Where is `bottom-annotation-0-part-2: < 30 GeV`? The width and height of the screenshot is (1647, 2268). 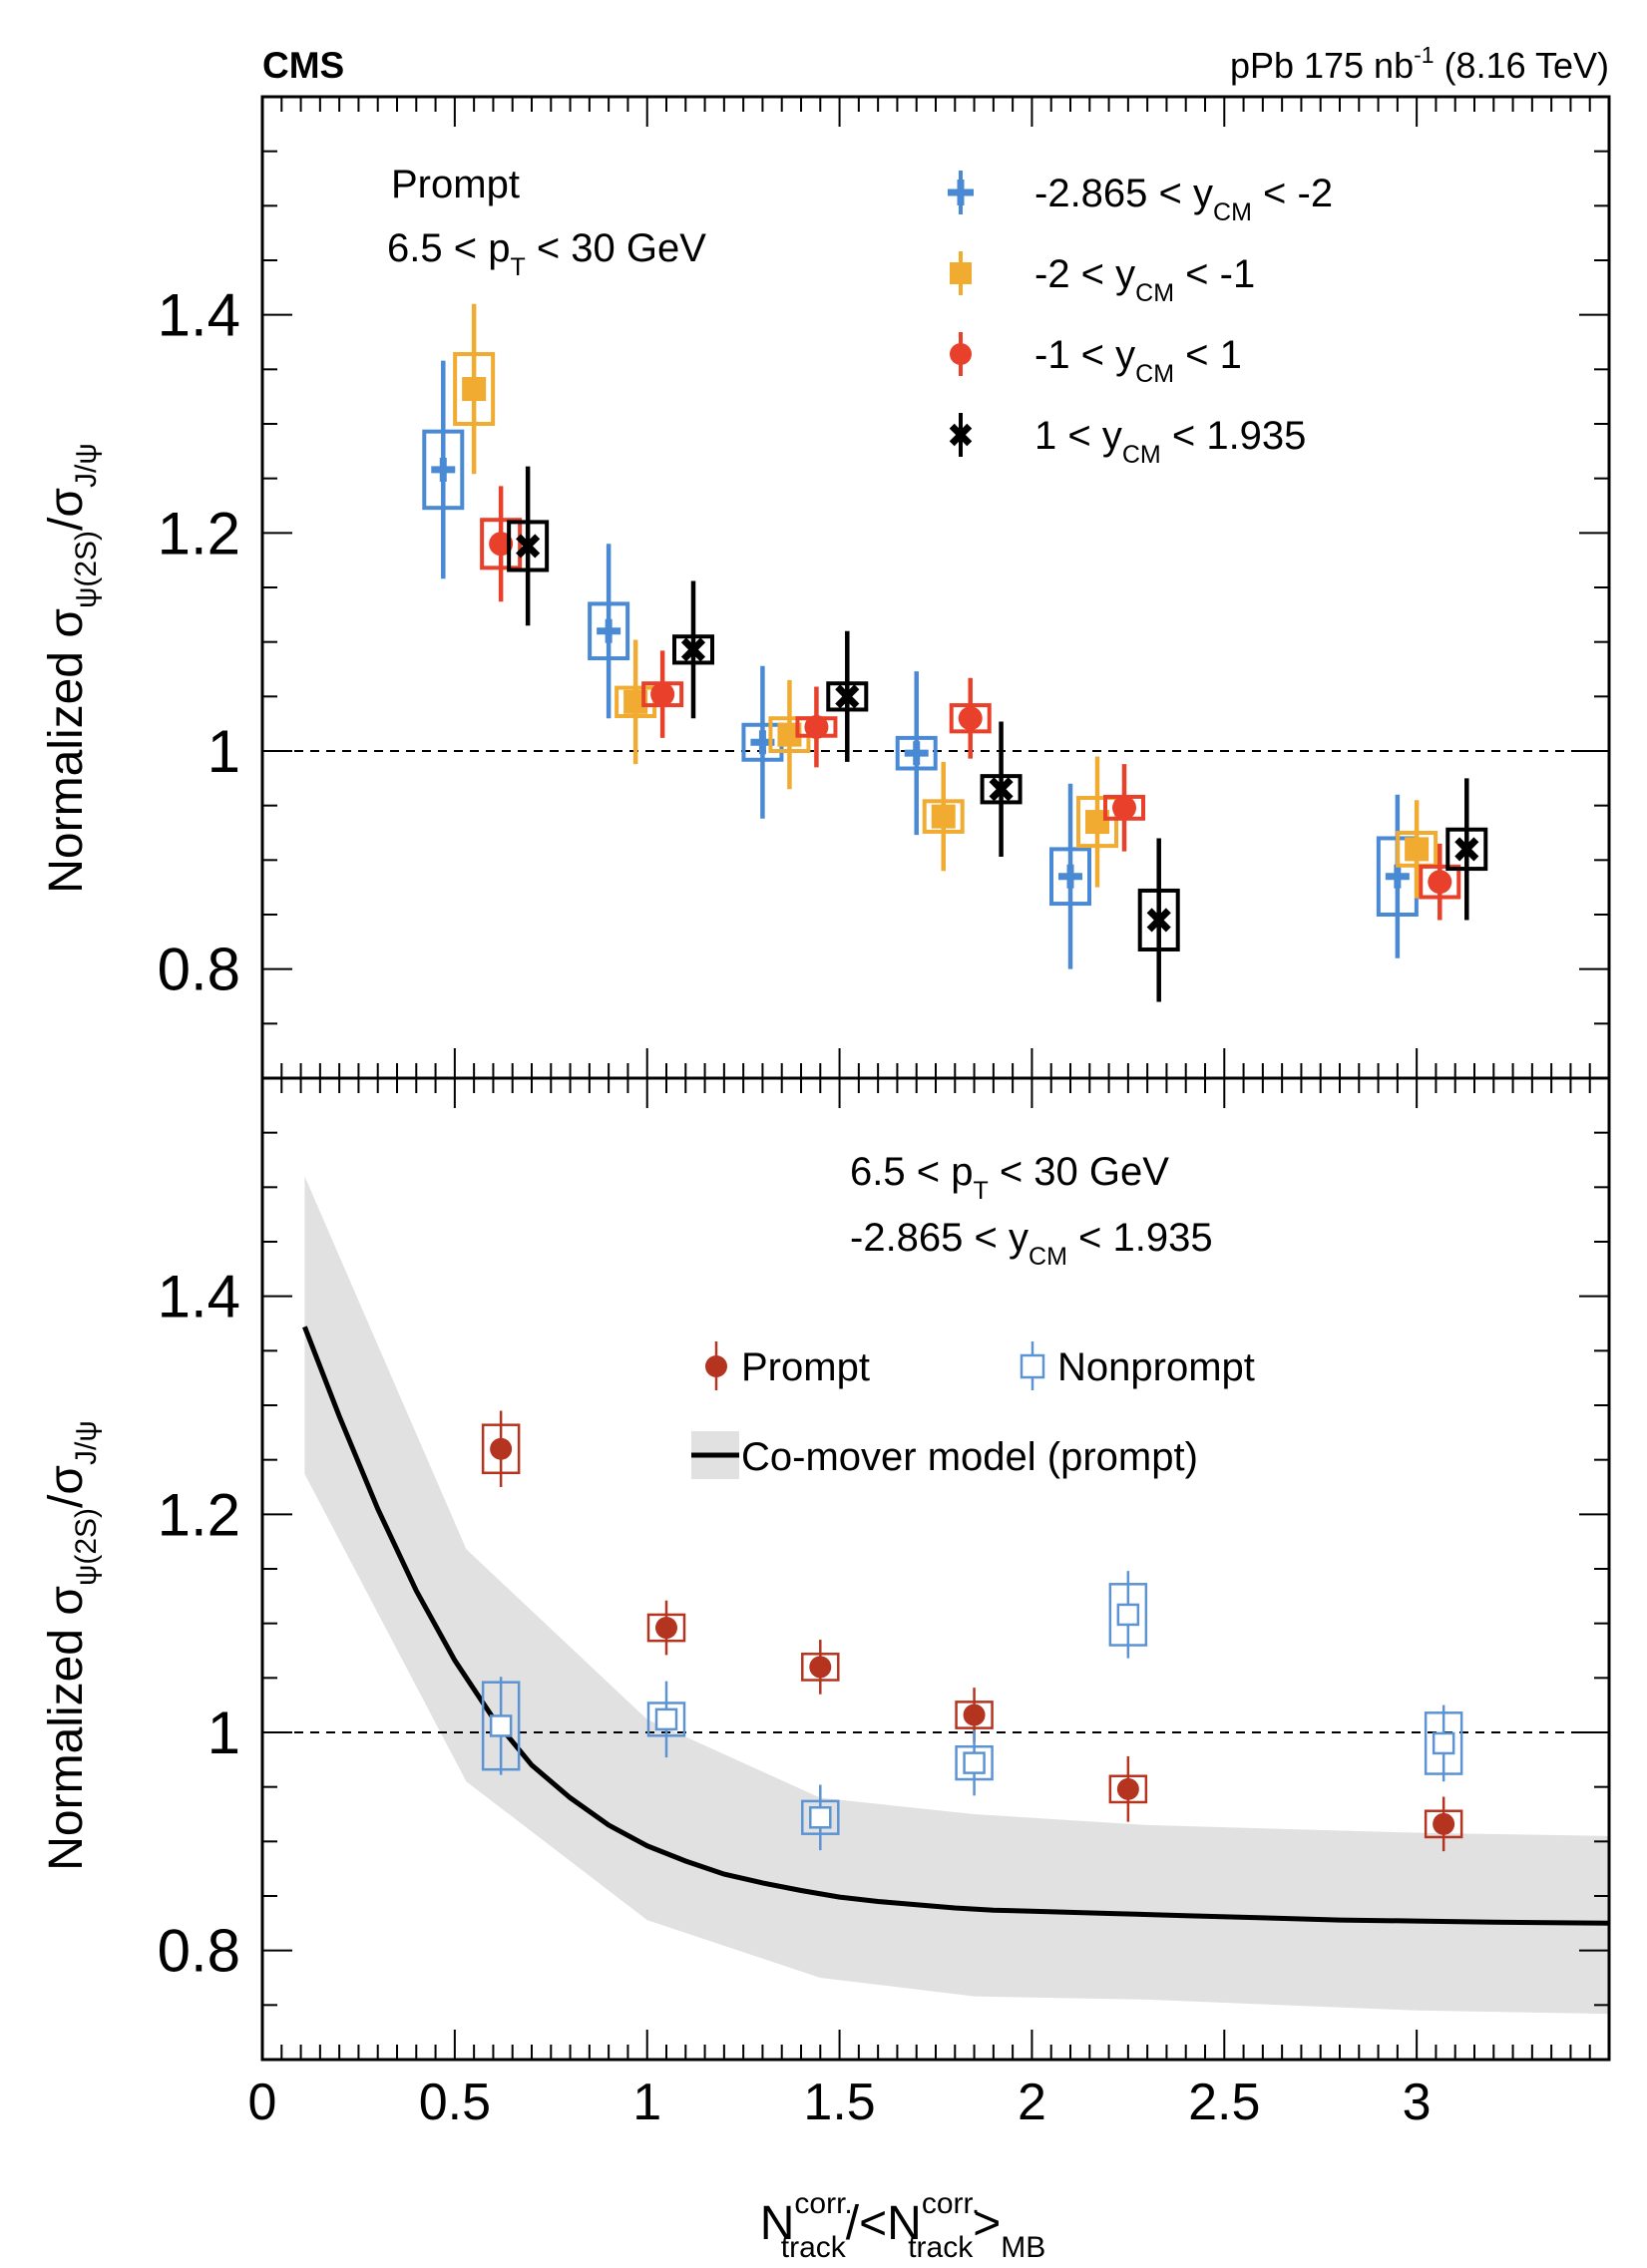 bottom-annotation-0-part-2: < 30 GeV is located at coordinates (1079, 1172).